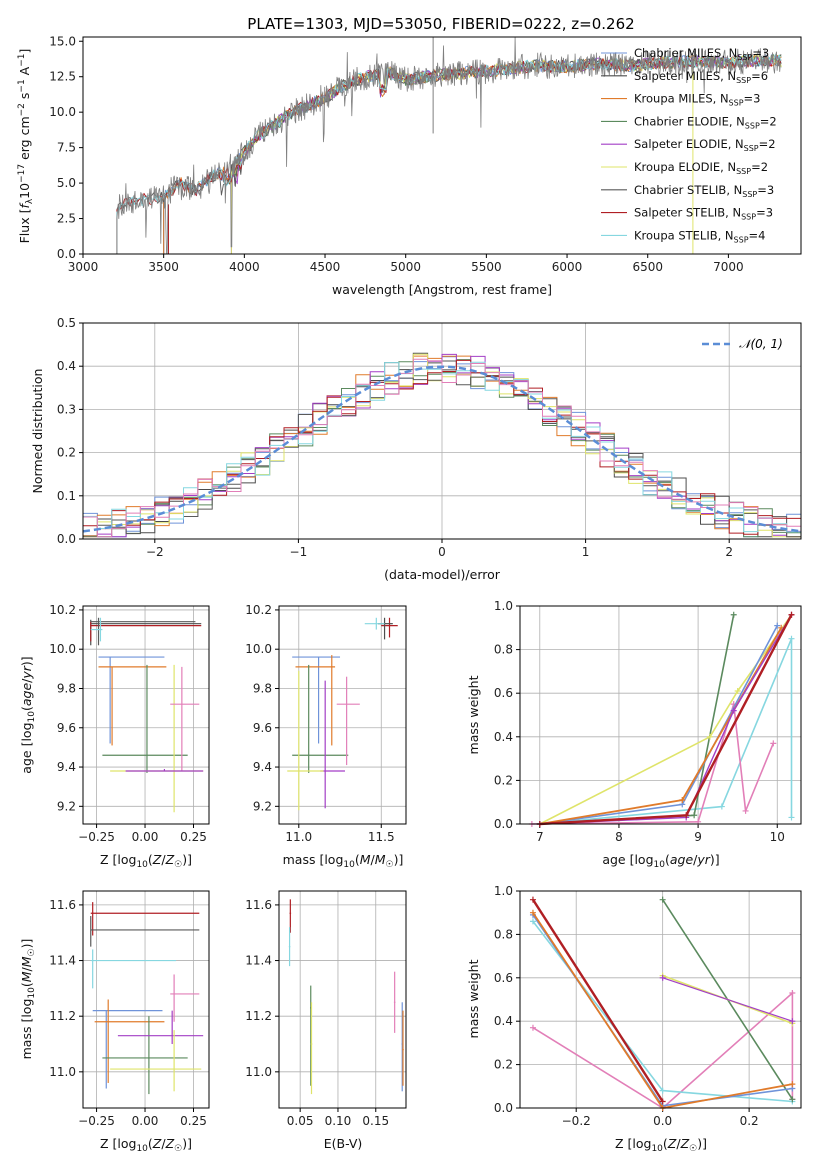 The height and width of the screenshot is (1170, 819). What do you see at coordinates (244, 267) in the screenshot?
I see `x-tick-label: 4000` at bounding box center [244, 267].